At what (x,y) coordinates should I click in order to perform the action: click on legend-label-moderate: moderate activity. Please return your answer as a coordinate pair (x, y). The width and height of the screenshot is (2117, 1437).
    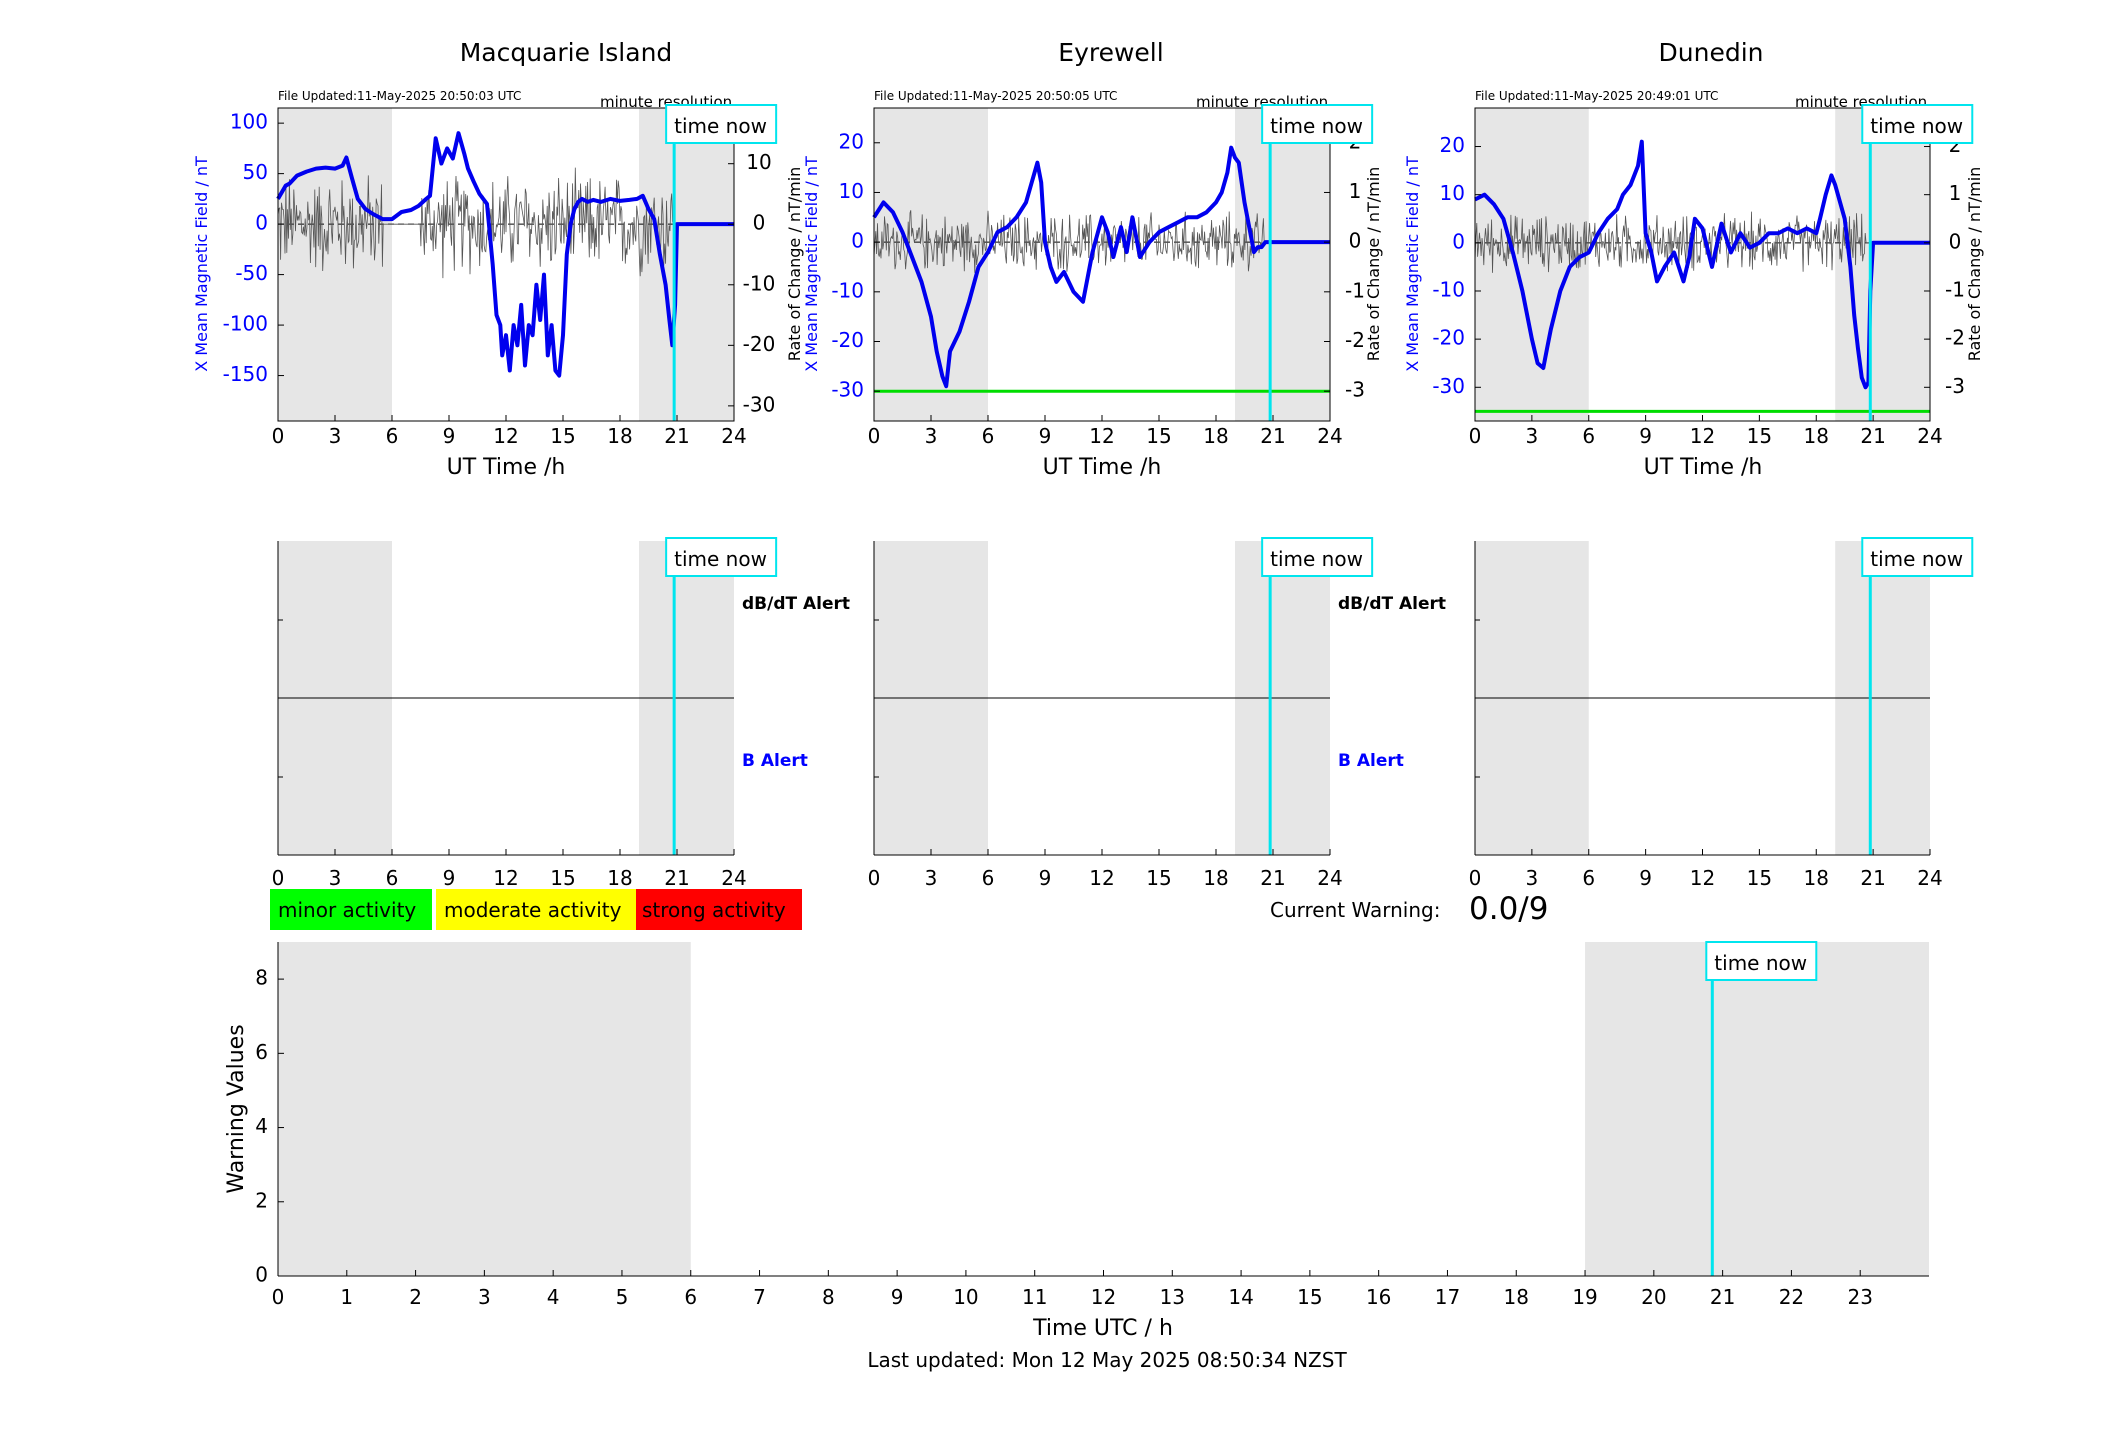
    Looking at the image, I should click on (533, 910).